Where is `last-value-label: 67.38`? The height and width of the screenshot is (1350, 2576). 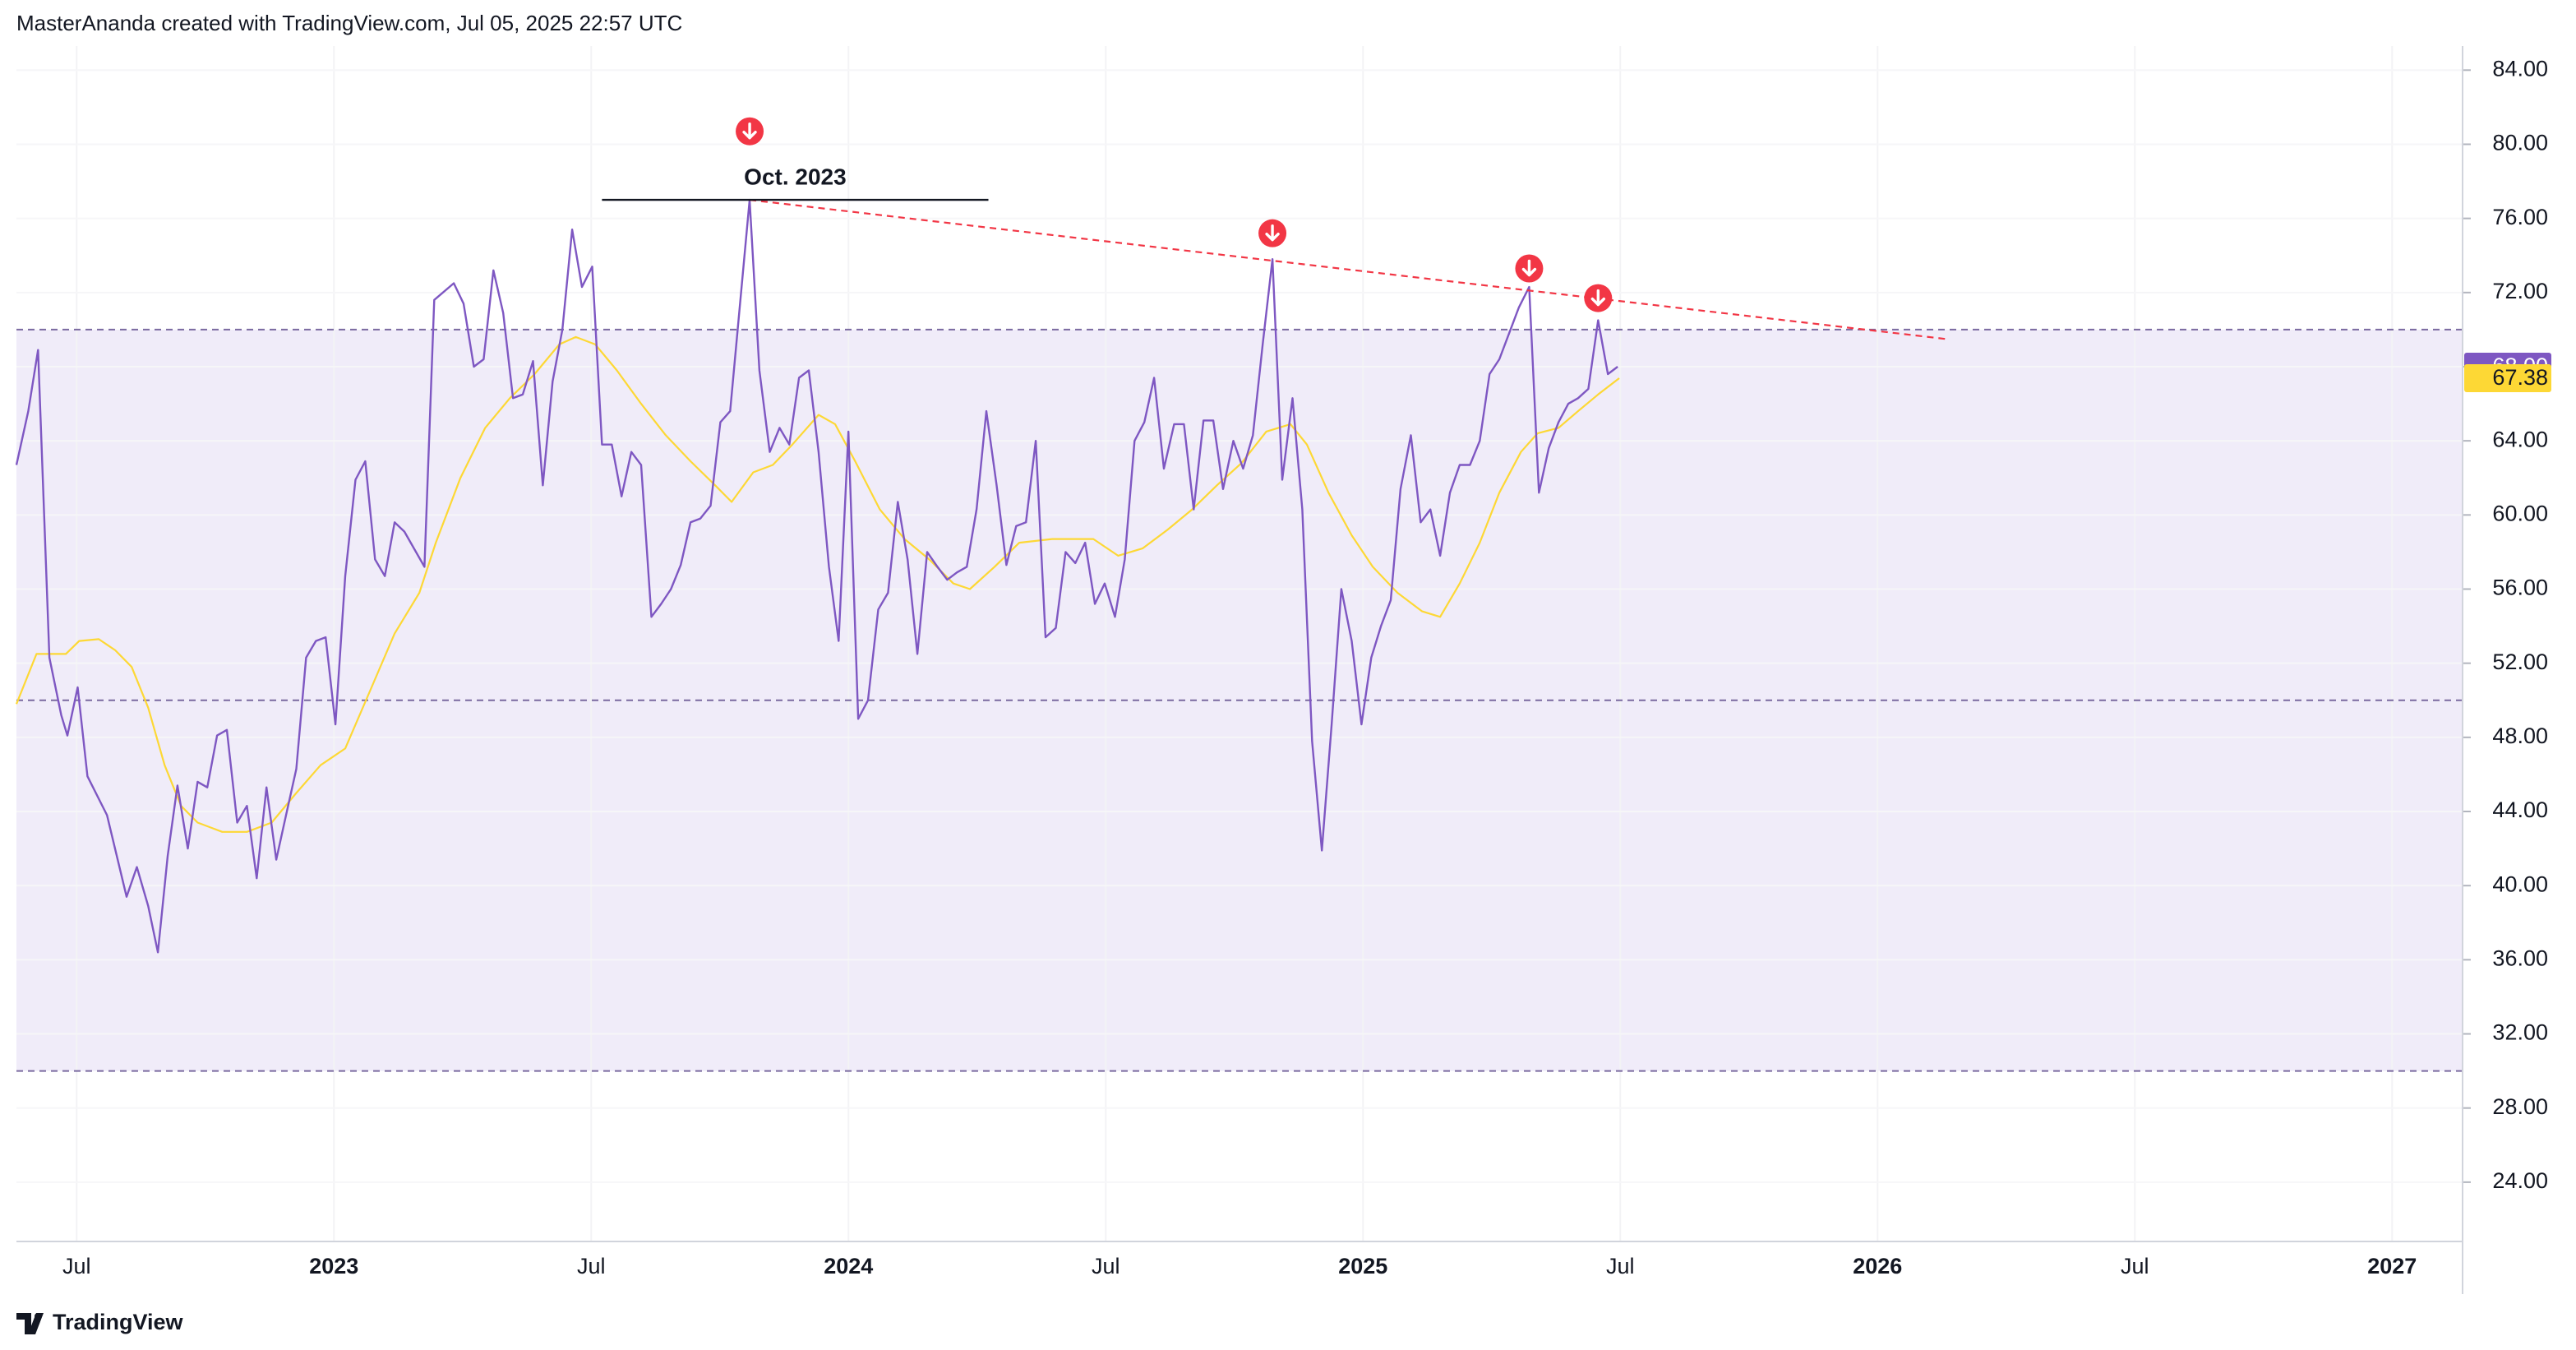
last-value-label: 67.38 is located at coordinates (2520, 377).